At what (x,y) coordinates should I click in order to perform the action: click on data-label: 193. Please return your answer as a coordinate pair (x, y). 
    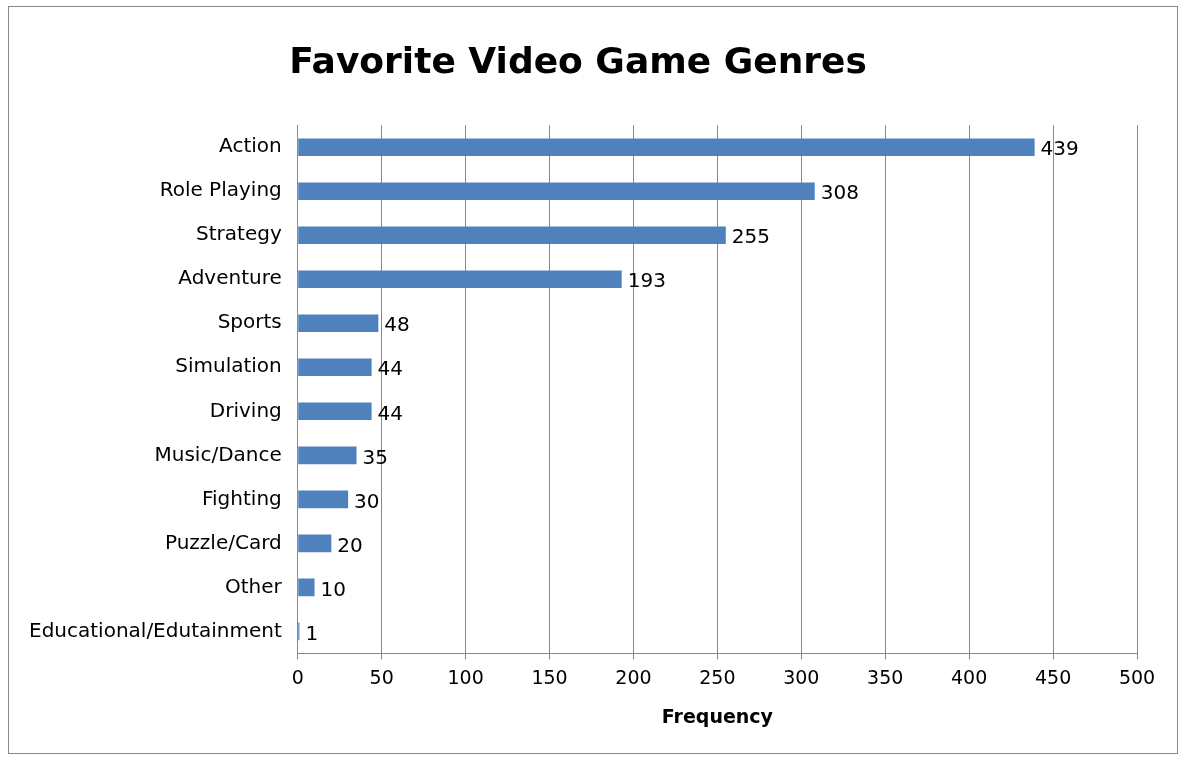
    Looking at the image, I should click on (646, 280).